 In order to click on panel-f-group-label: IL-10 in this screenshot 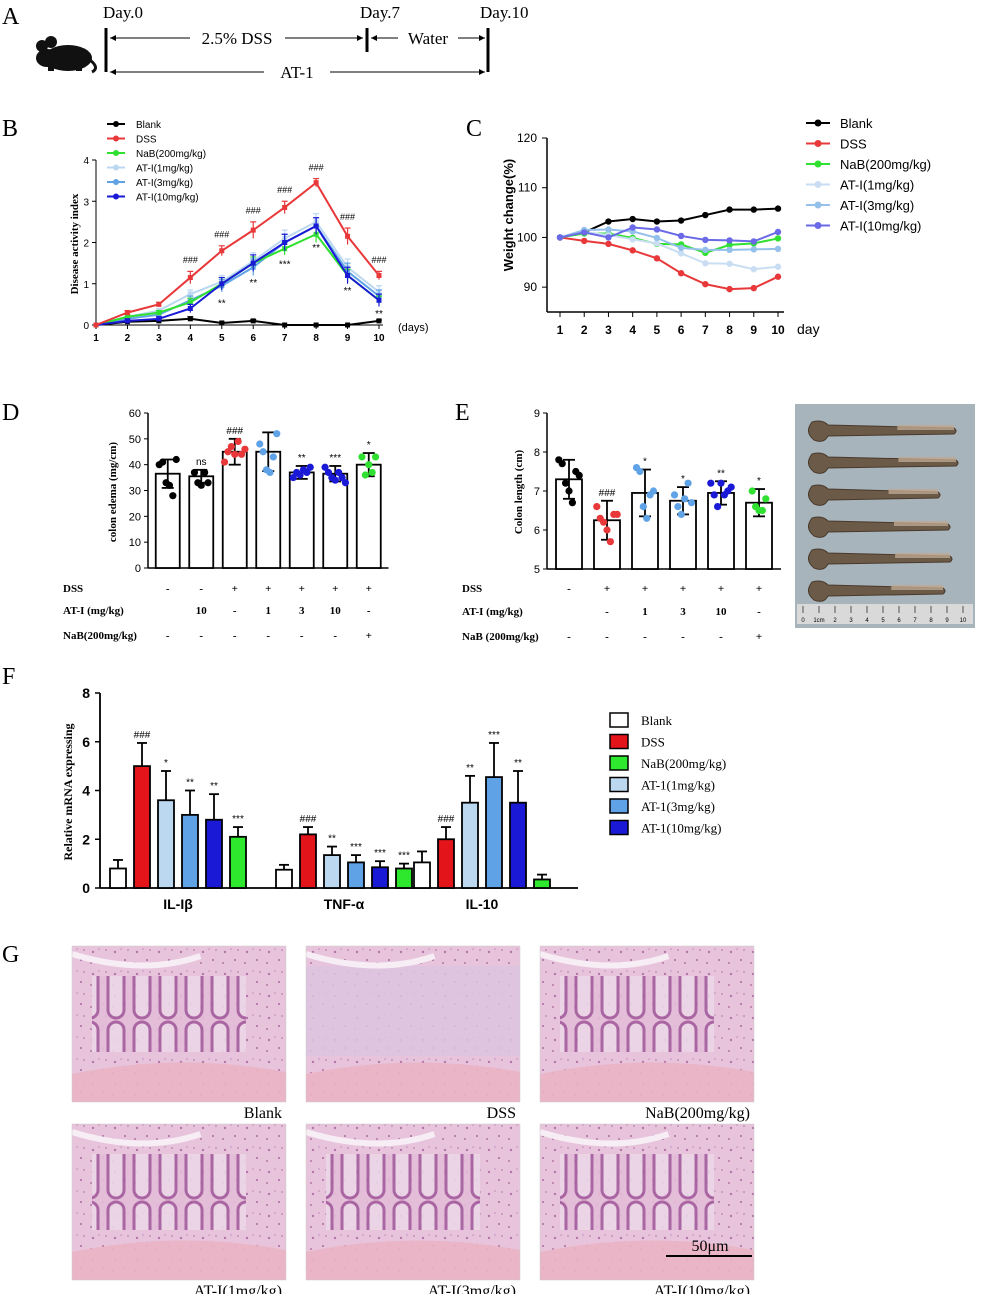, I will do `click(482, 904)`.